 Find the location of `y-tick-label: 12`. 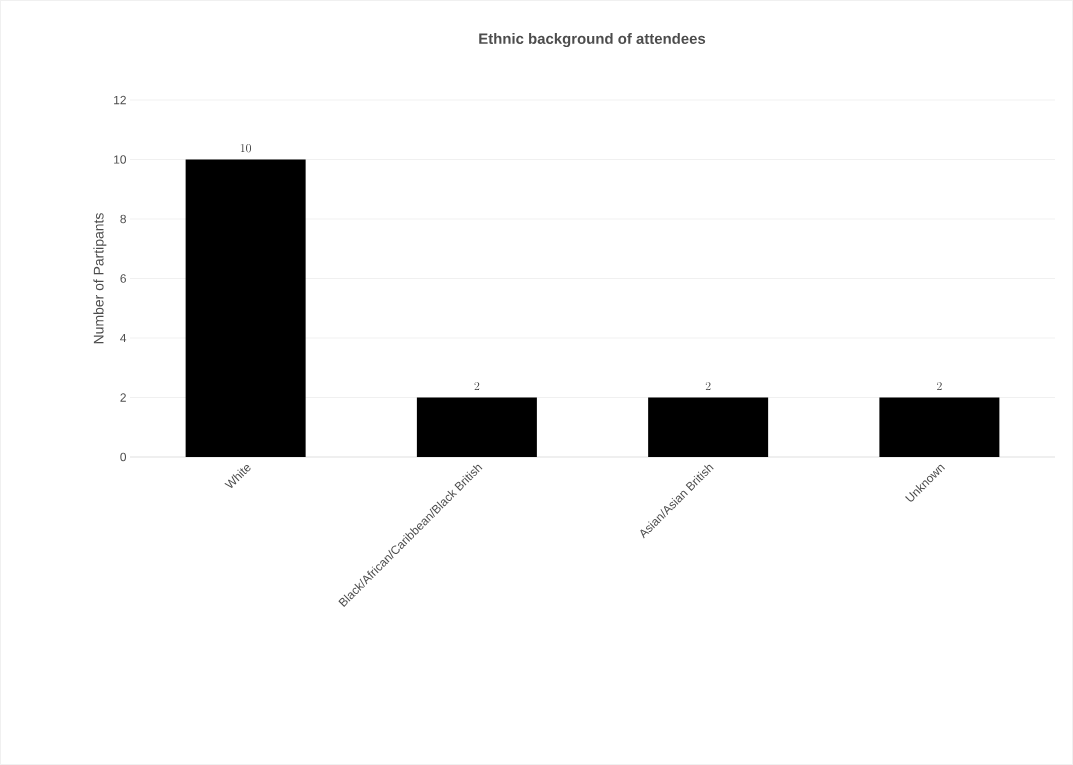

y-tick-label: 12 is located at coordinates (120, 100).